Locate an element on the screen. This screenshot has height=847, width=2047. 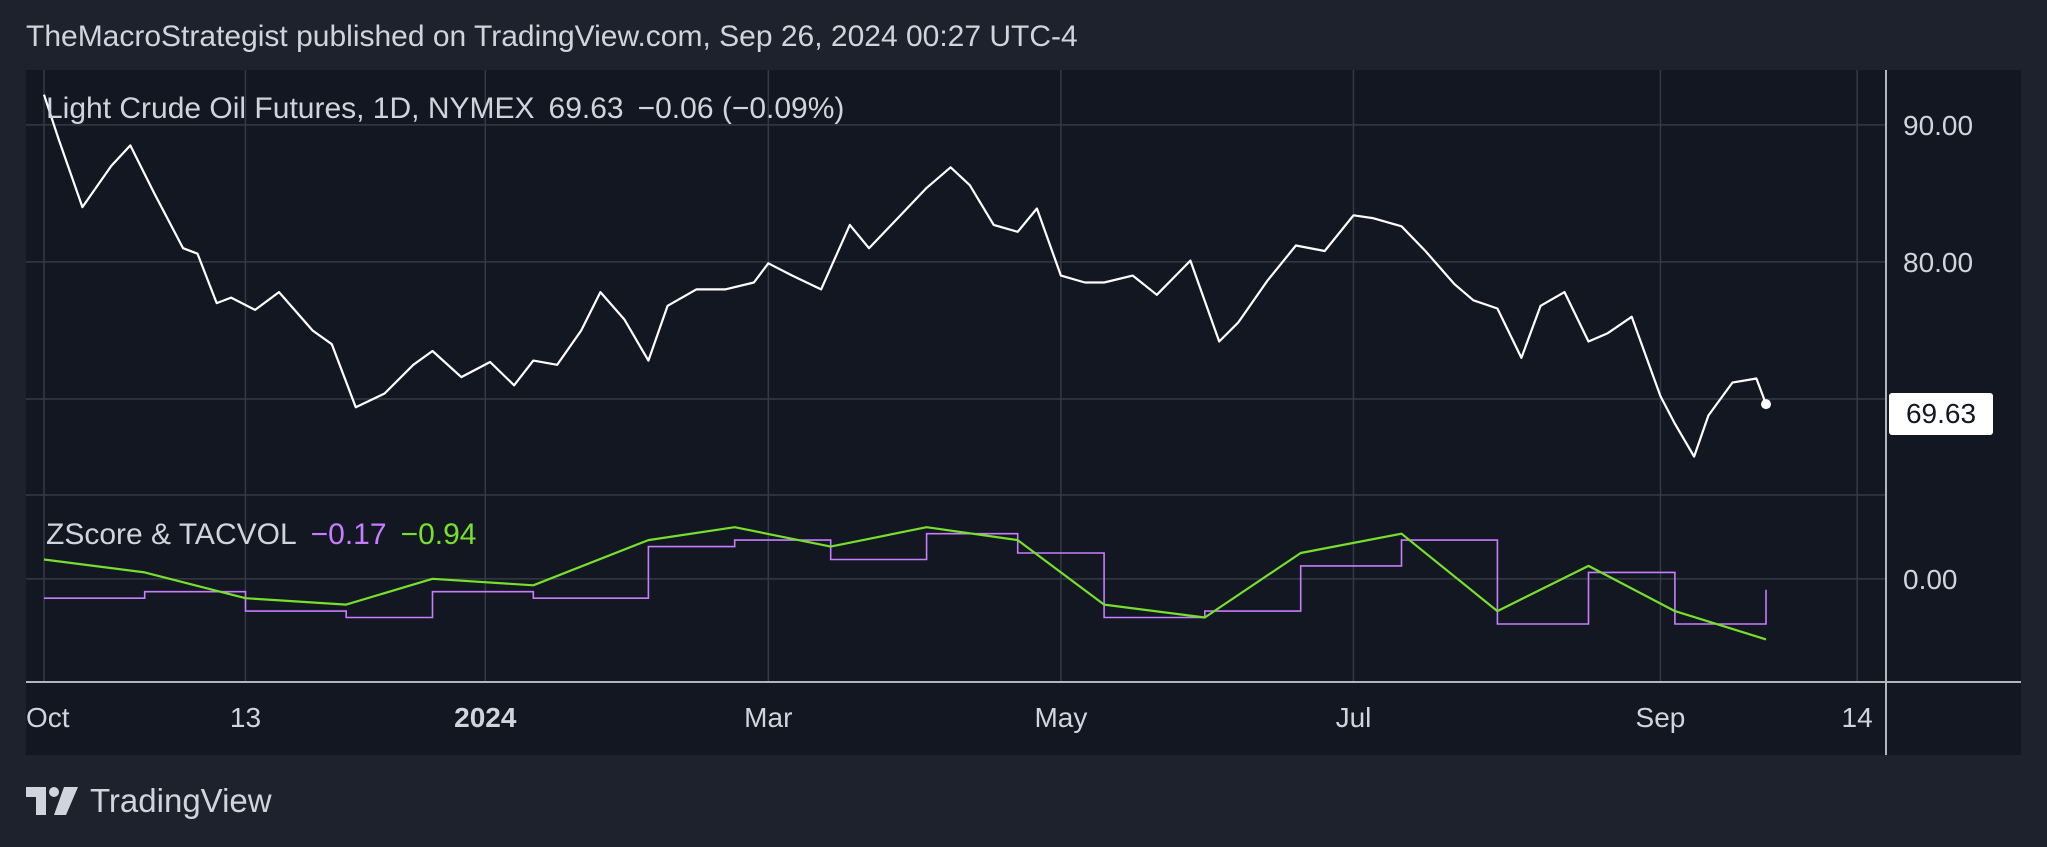
tacvol-value: −0.94 is located at coordinates (438, 534).